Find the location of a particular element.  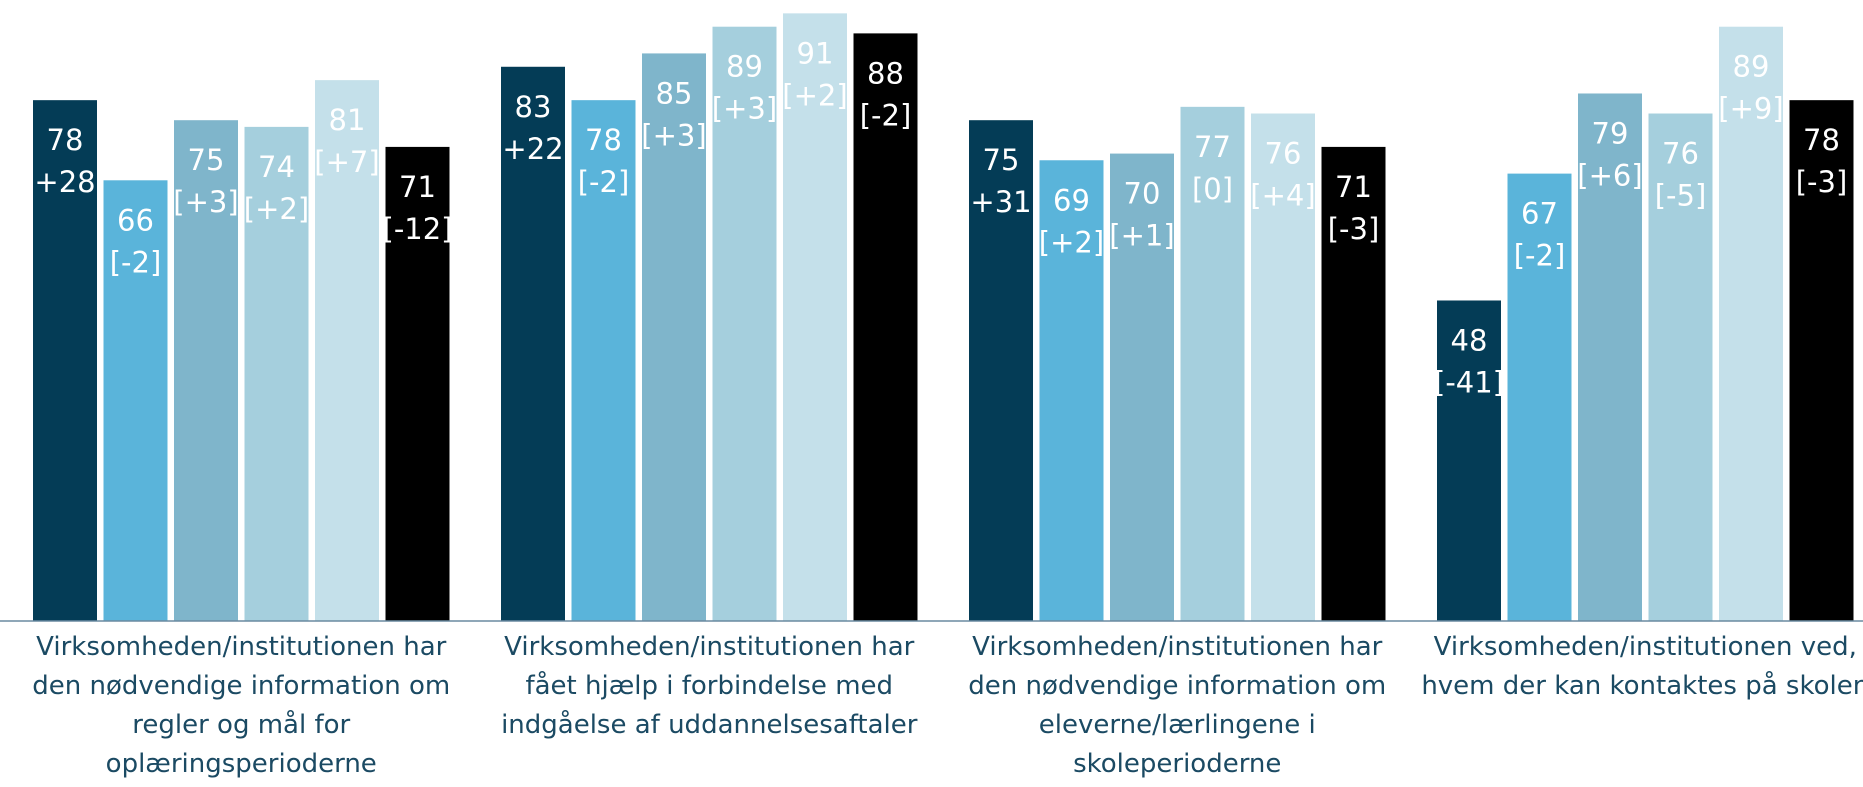

change-label: [+9] is located at coordinates (1750, 109).